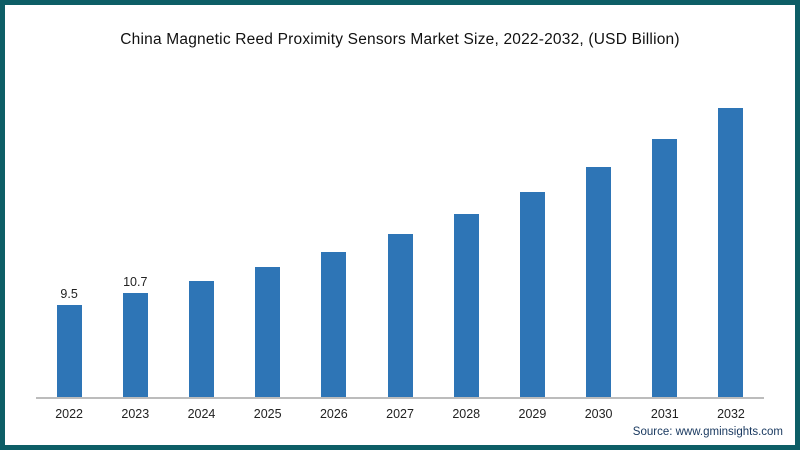 The width and height of the screenshot is (800, 450). Describe the element at coordinates (466, 414) in the screenshot. I see `x-axis-tick-label: 2028` at that location.